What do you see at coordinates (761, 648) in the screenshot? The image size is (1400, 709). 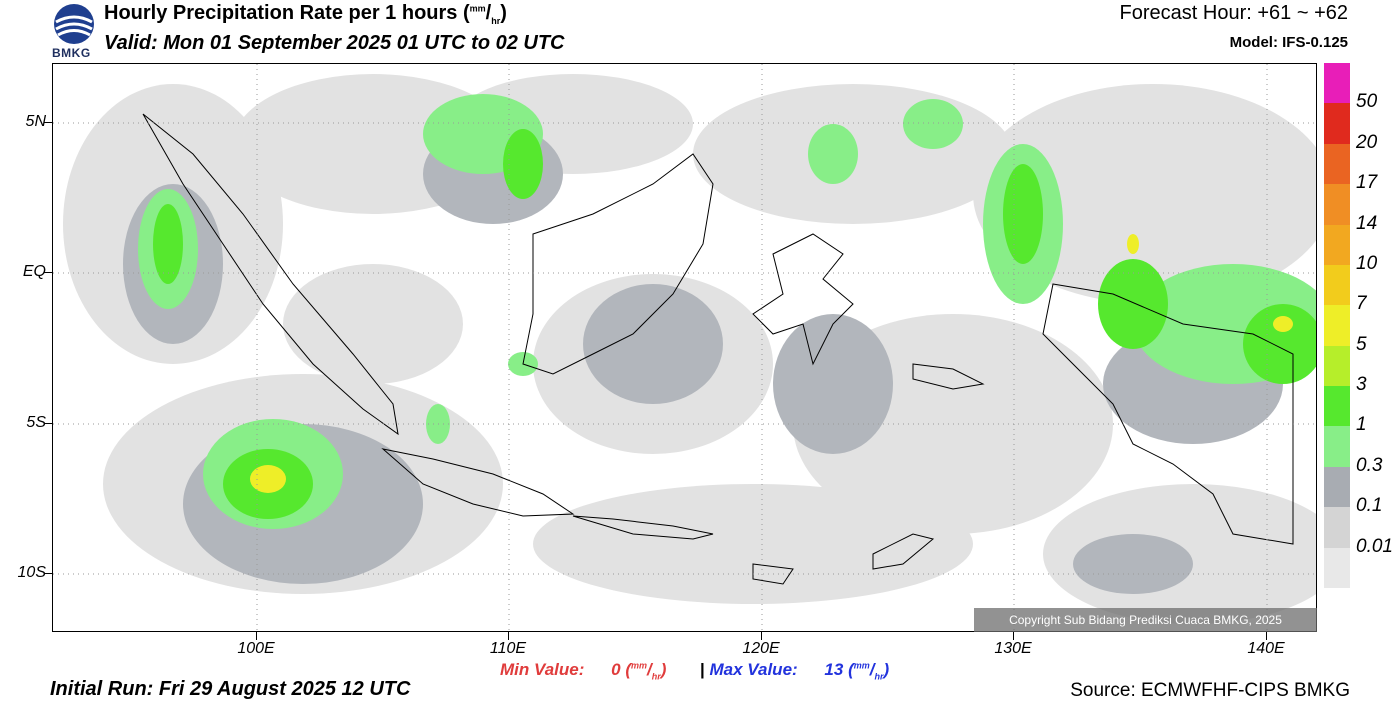 I see `lon-label-120e: 120E` at bounding box center [761, 648].